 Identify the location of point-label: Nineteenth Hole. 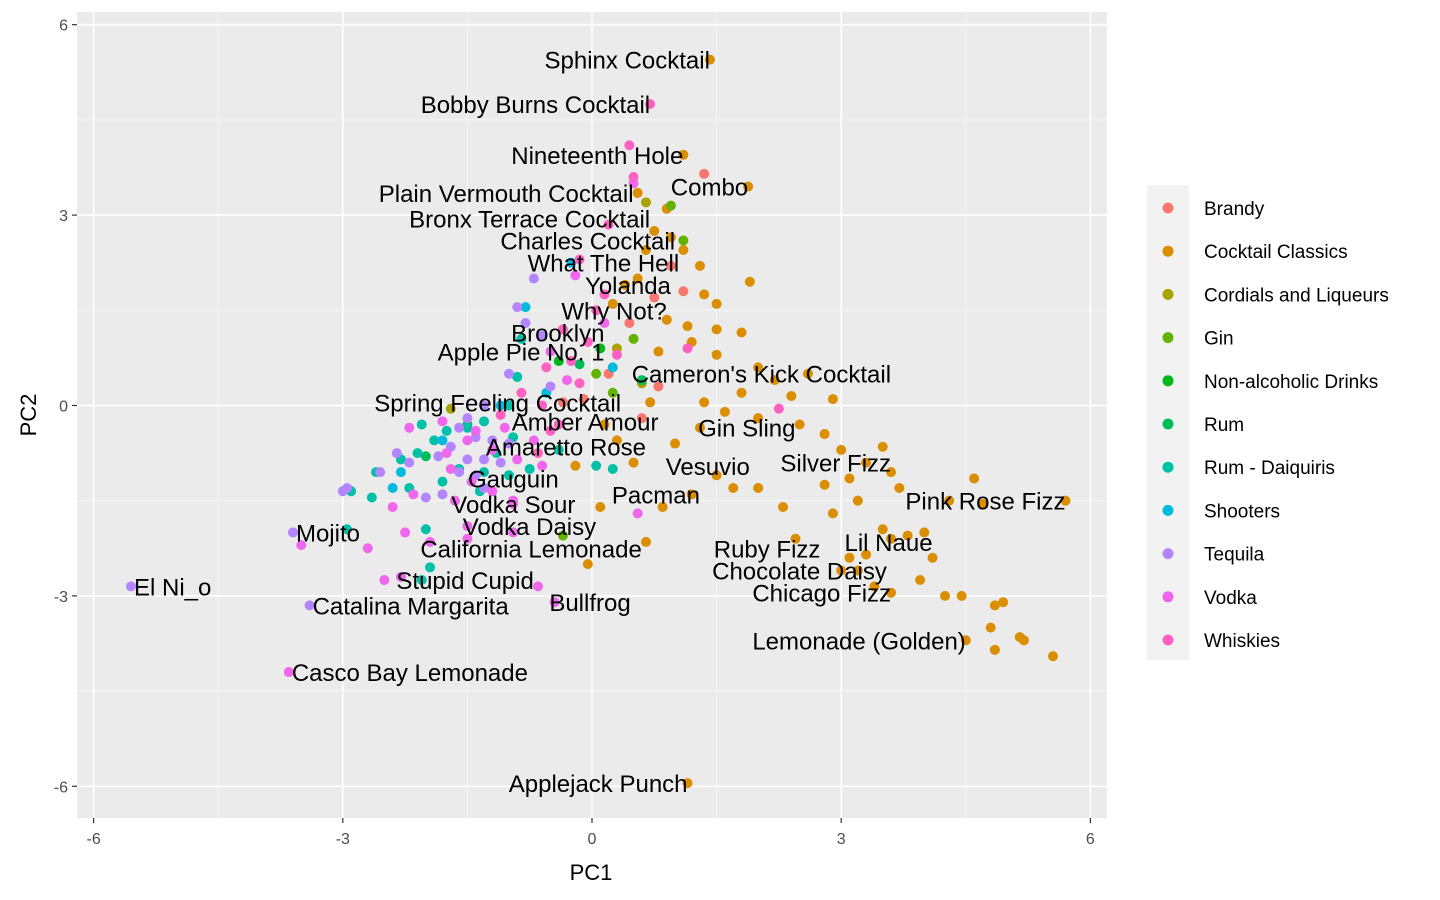
(597, 156).